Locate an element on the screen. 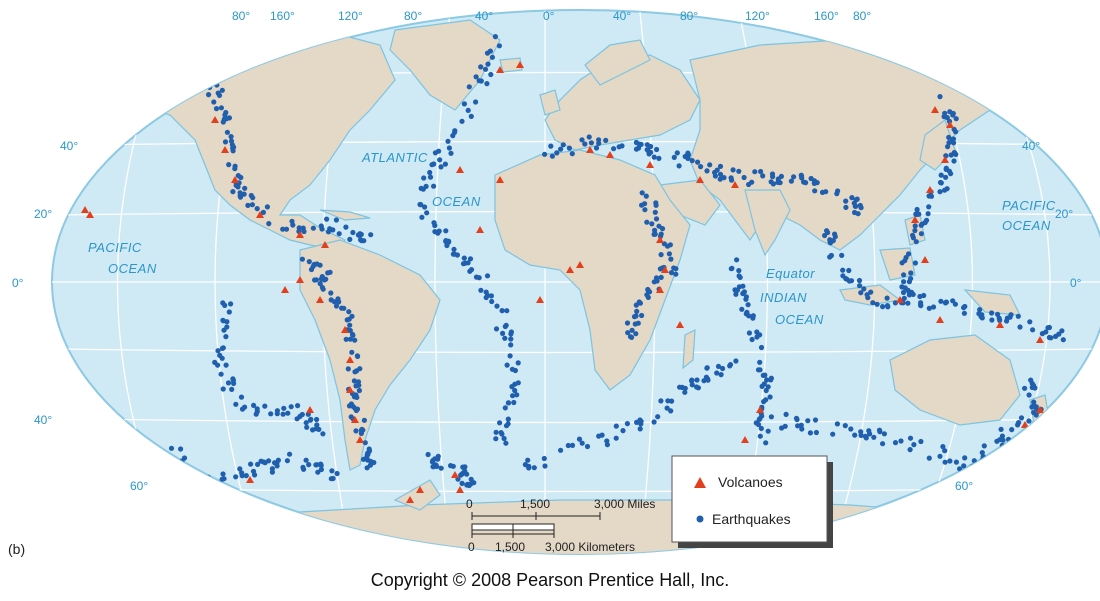  legend-box is located at coordinates (749, 499).